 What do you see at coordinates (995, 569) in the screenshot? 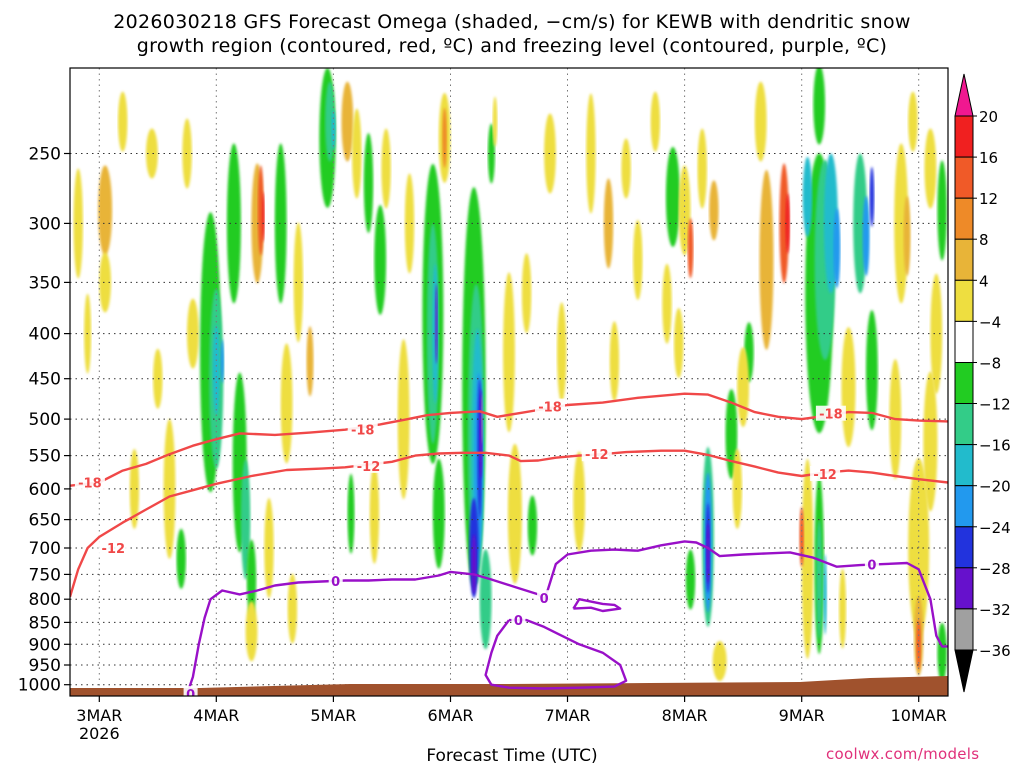
I see `colorbar-tick-label: −28` at bounding box center [995, 569].